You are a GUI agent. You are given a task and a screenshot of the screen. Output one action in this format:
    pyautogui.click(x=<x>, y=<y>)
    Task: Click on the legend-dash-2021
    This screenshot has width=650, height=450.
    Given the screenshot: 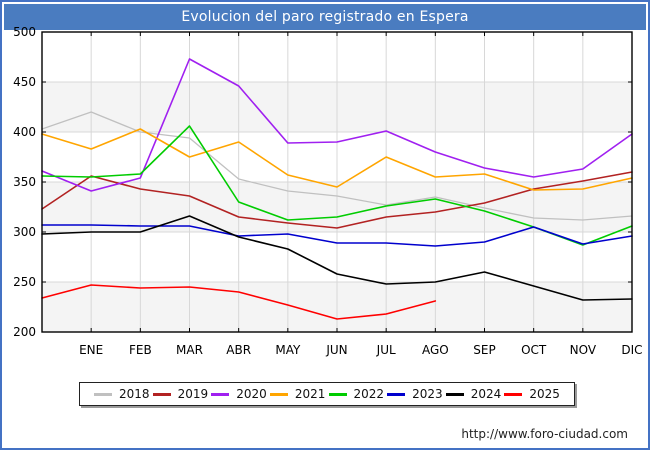 What is the action you would take?
    pyautogui.click(x=278, y=394)
    